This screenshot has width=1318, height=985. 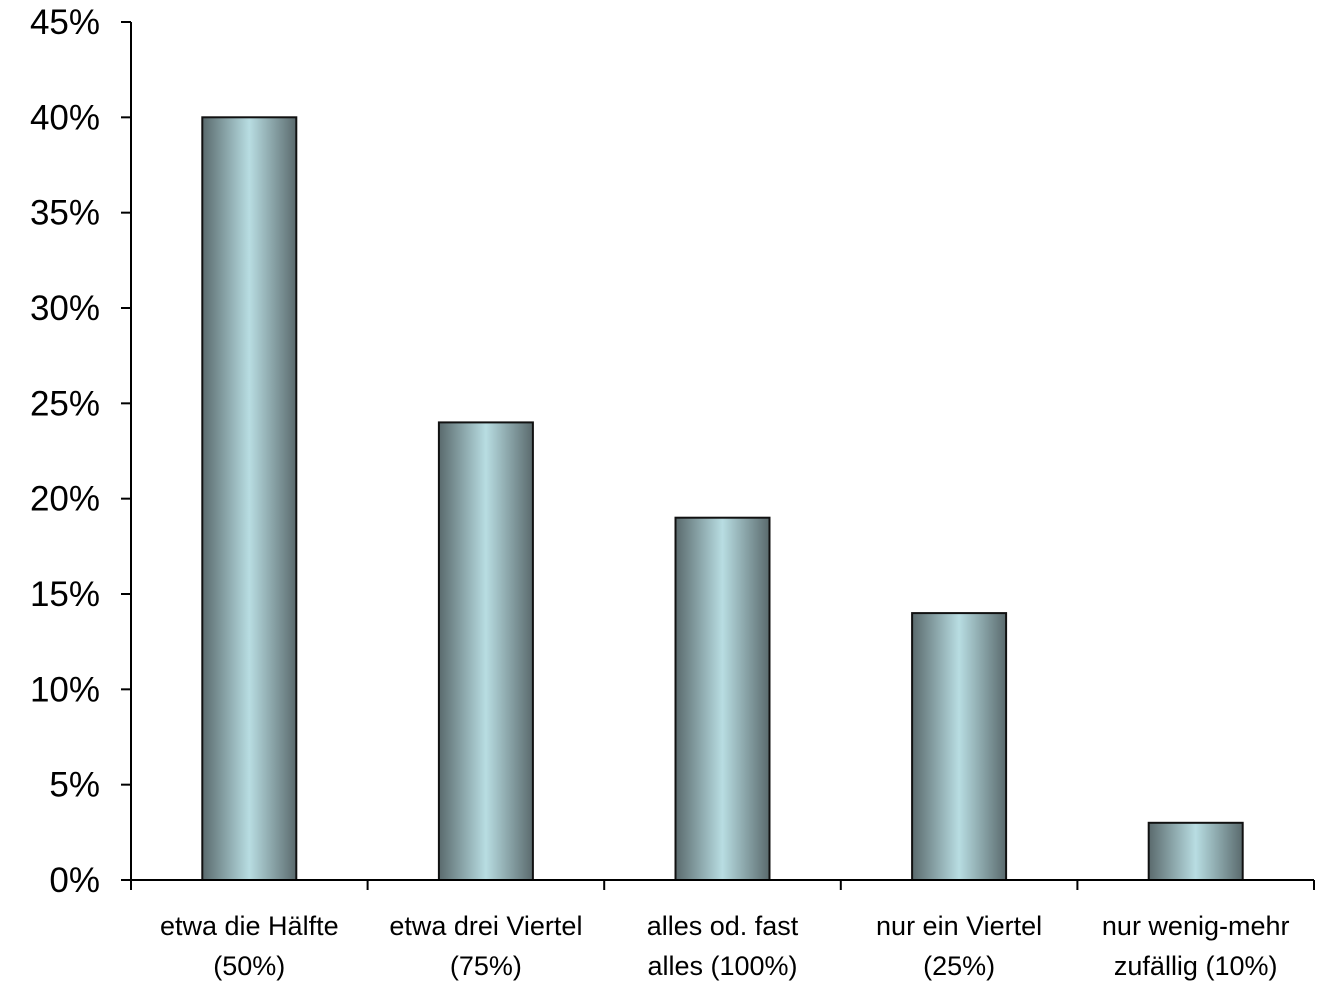 What do you see at coordinates (486, 966) in the screenshot?
I see `x-category-label-line: (75%)` at bounding box center [486, 966].